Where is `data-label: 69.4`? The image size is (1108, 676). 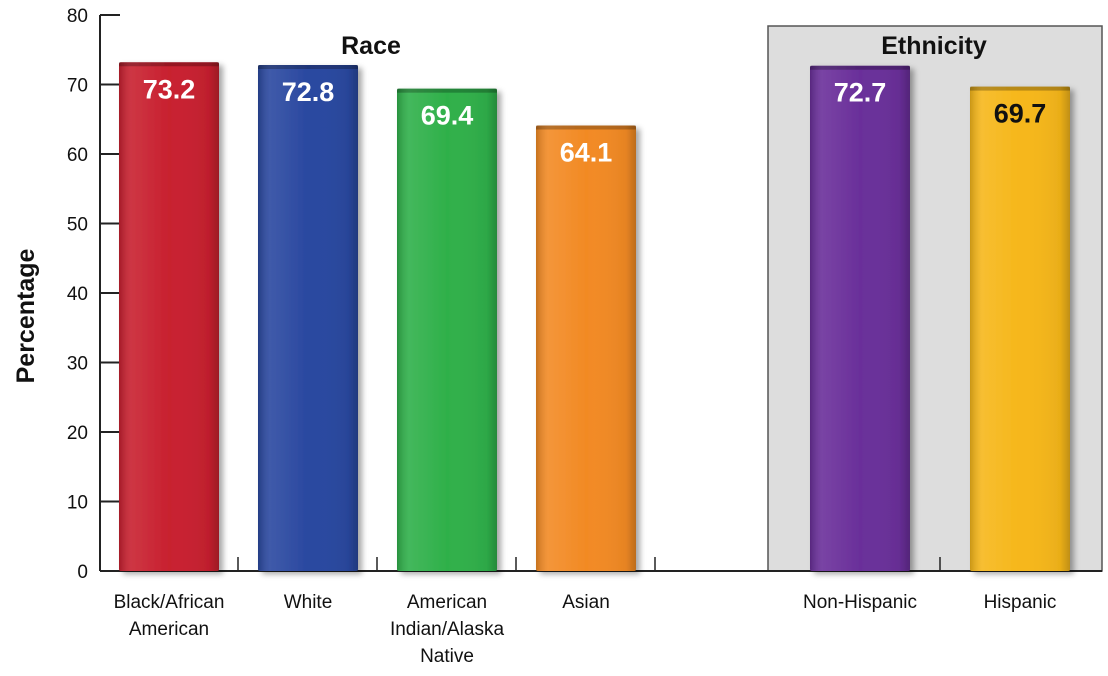 data-label: 69.4 is located at coordinates (447, 116).